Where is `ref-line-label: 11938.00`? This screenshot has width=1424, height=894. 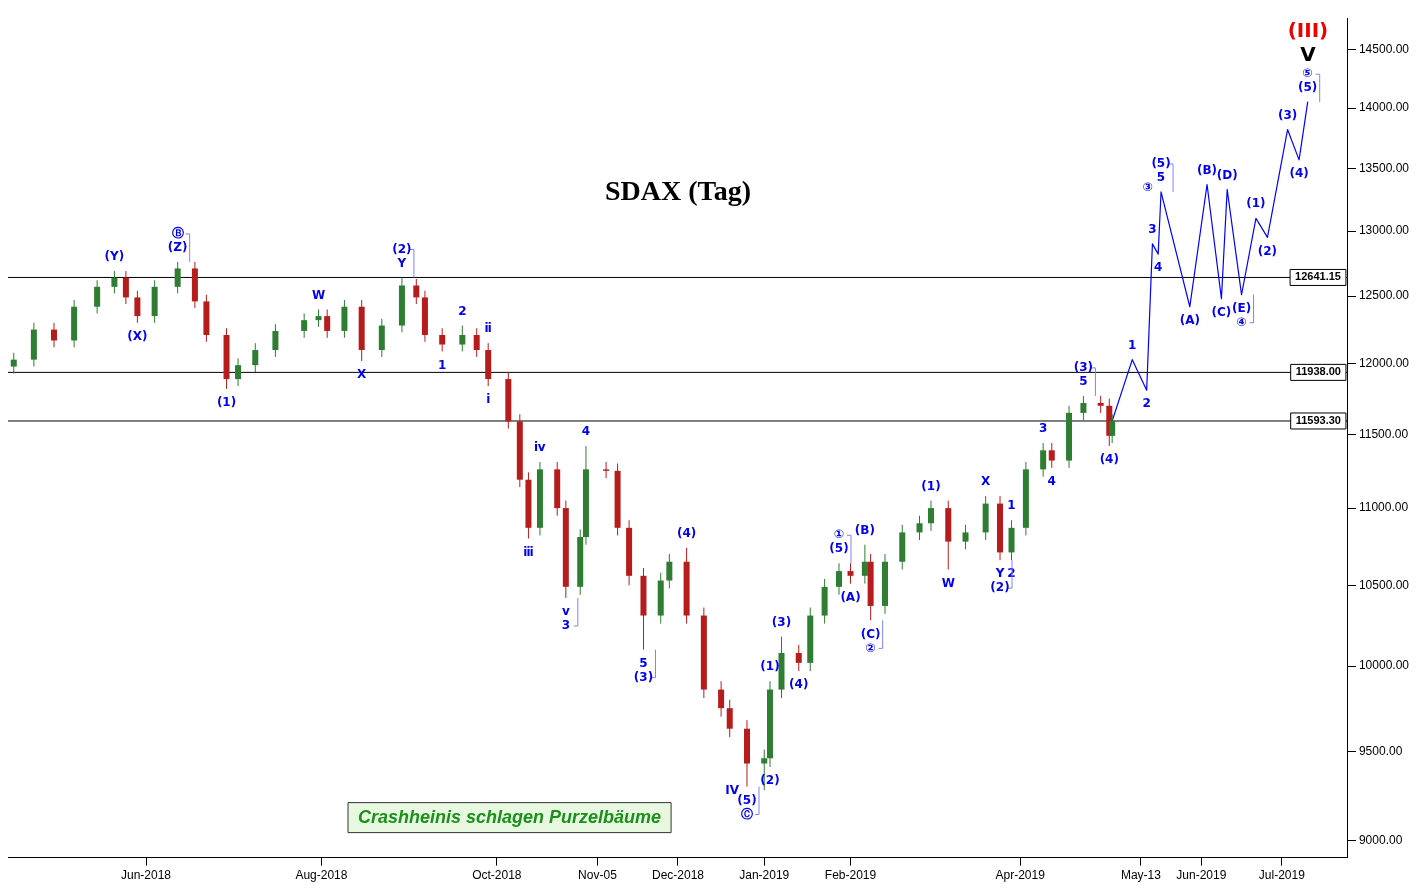 ref-line-label: 11938.00 is located at coordinates (1318, 371).